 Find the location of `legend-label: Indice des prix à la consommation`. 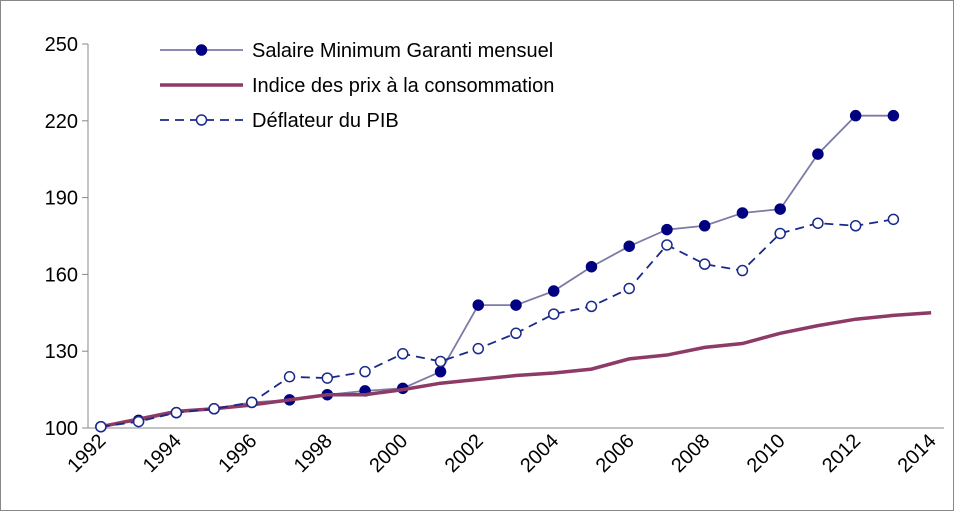

legend-label: Indice des prix à la consommation is located at coordinates (403, 86).